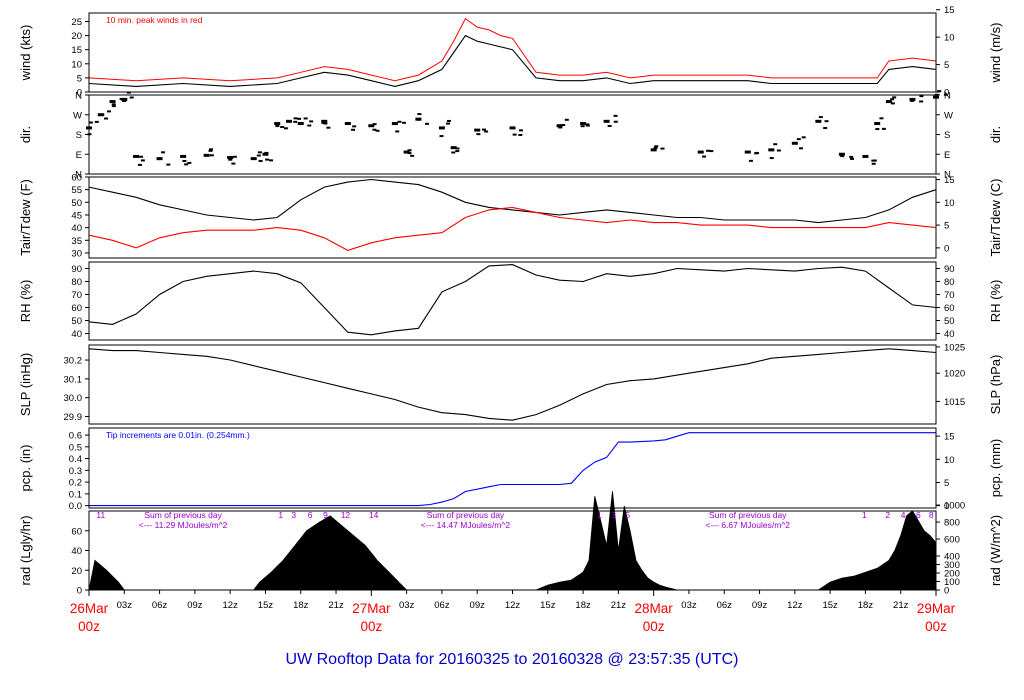 The width and height of the screenshot is (1024, 700). I want to click on x-tick-label: 21z, so click(336, 605).